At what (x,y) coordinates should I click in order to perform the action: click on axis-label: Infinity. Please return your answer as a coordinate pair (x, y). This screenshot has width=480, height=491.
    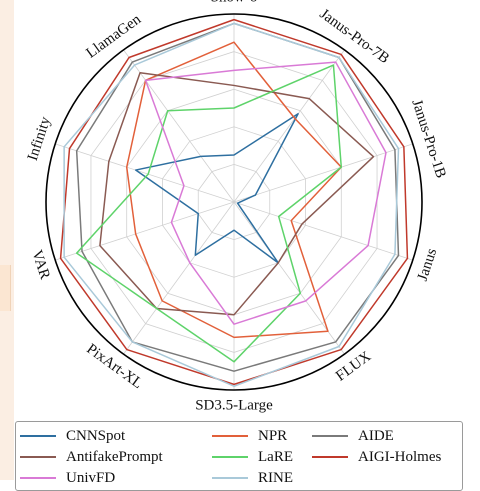
    Looking at the image, I should click on (39, 138).